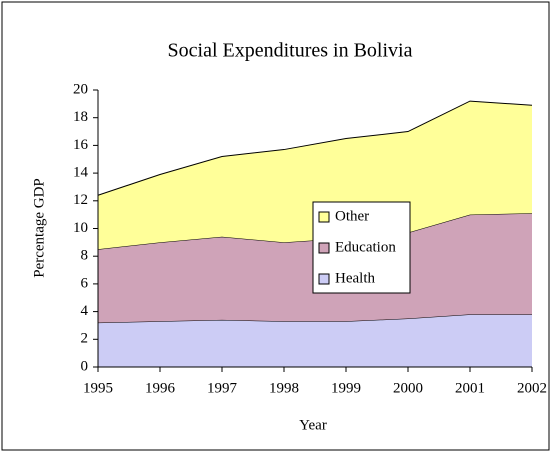 The image size is (553, 453). What do you see at coordinates (98, 388) in the screenshot?
I see `x-tick-label: 1995` at bounding box center [98, 388].